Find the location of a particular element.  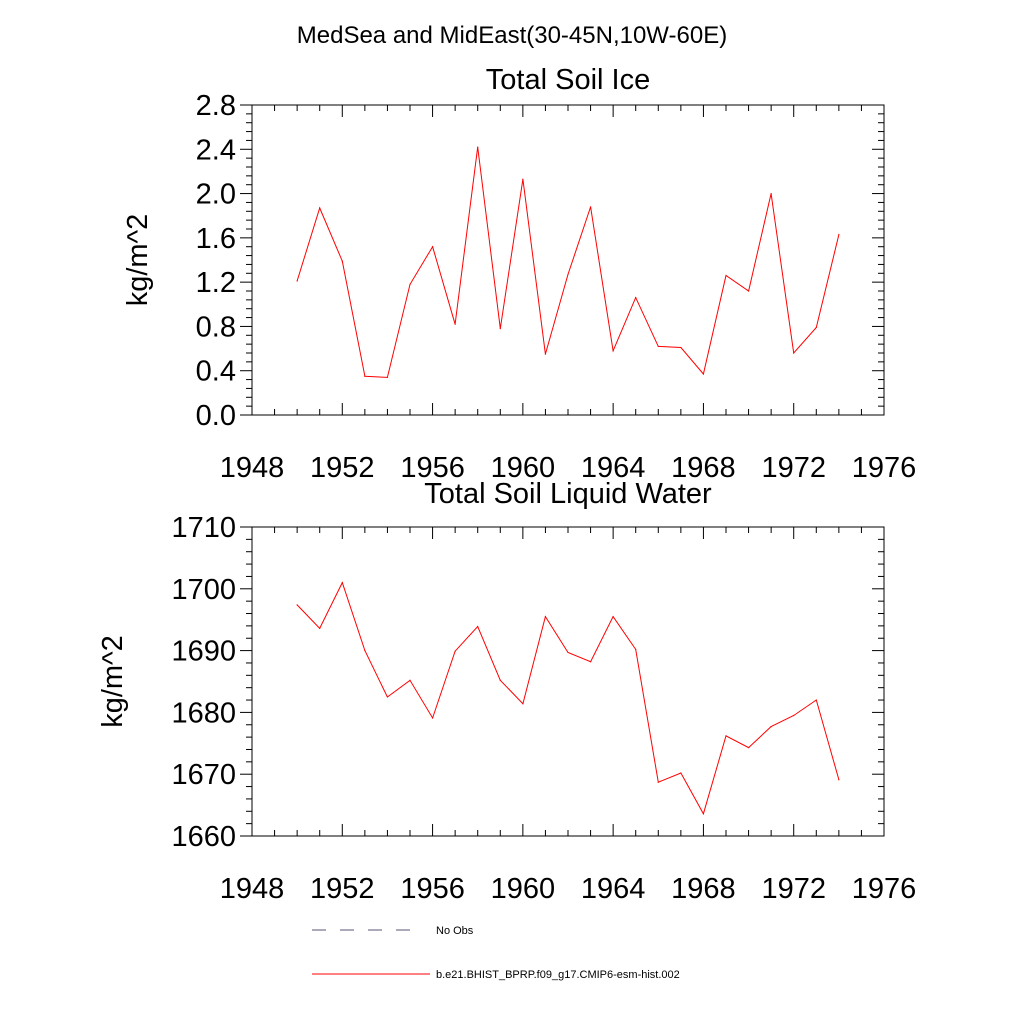

y-tick-label: 0.0 is located at coordinates (216, 416).